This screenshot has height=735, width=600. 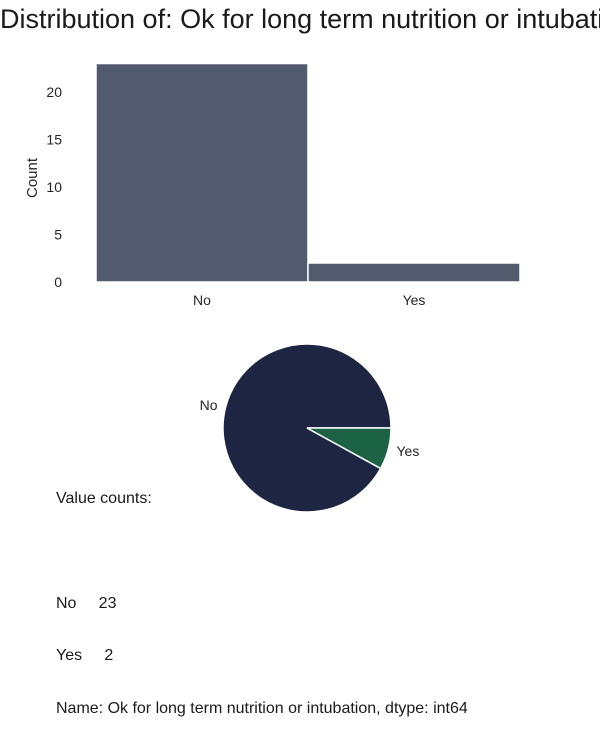 I want to click on y-tick-label: 15, so click(x=54, y=140).